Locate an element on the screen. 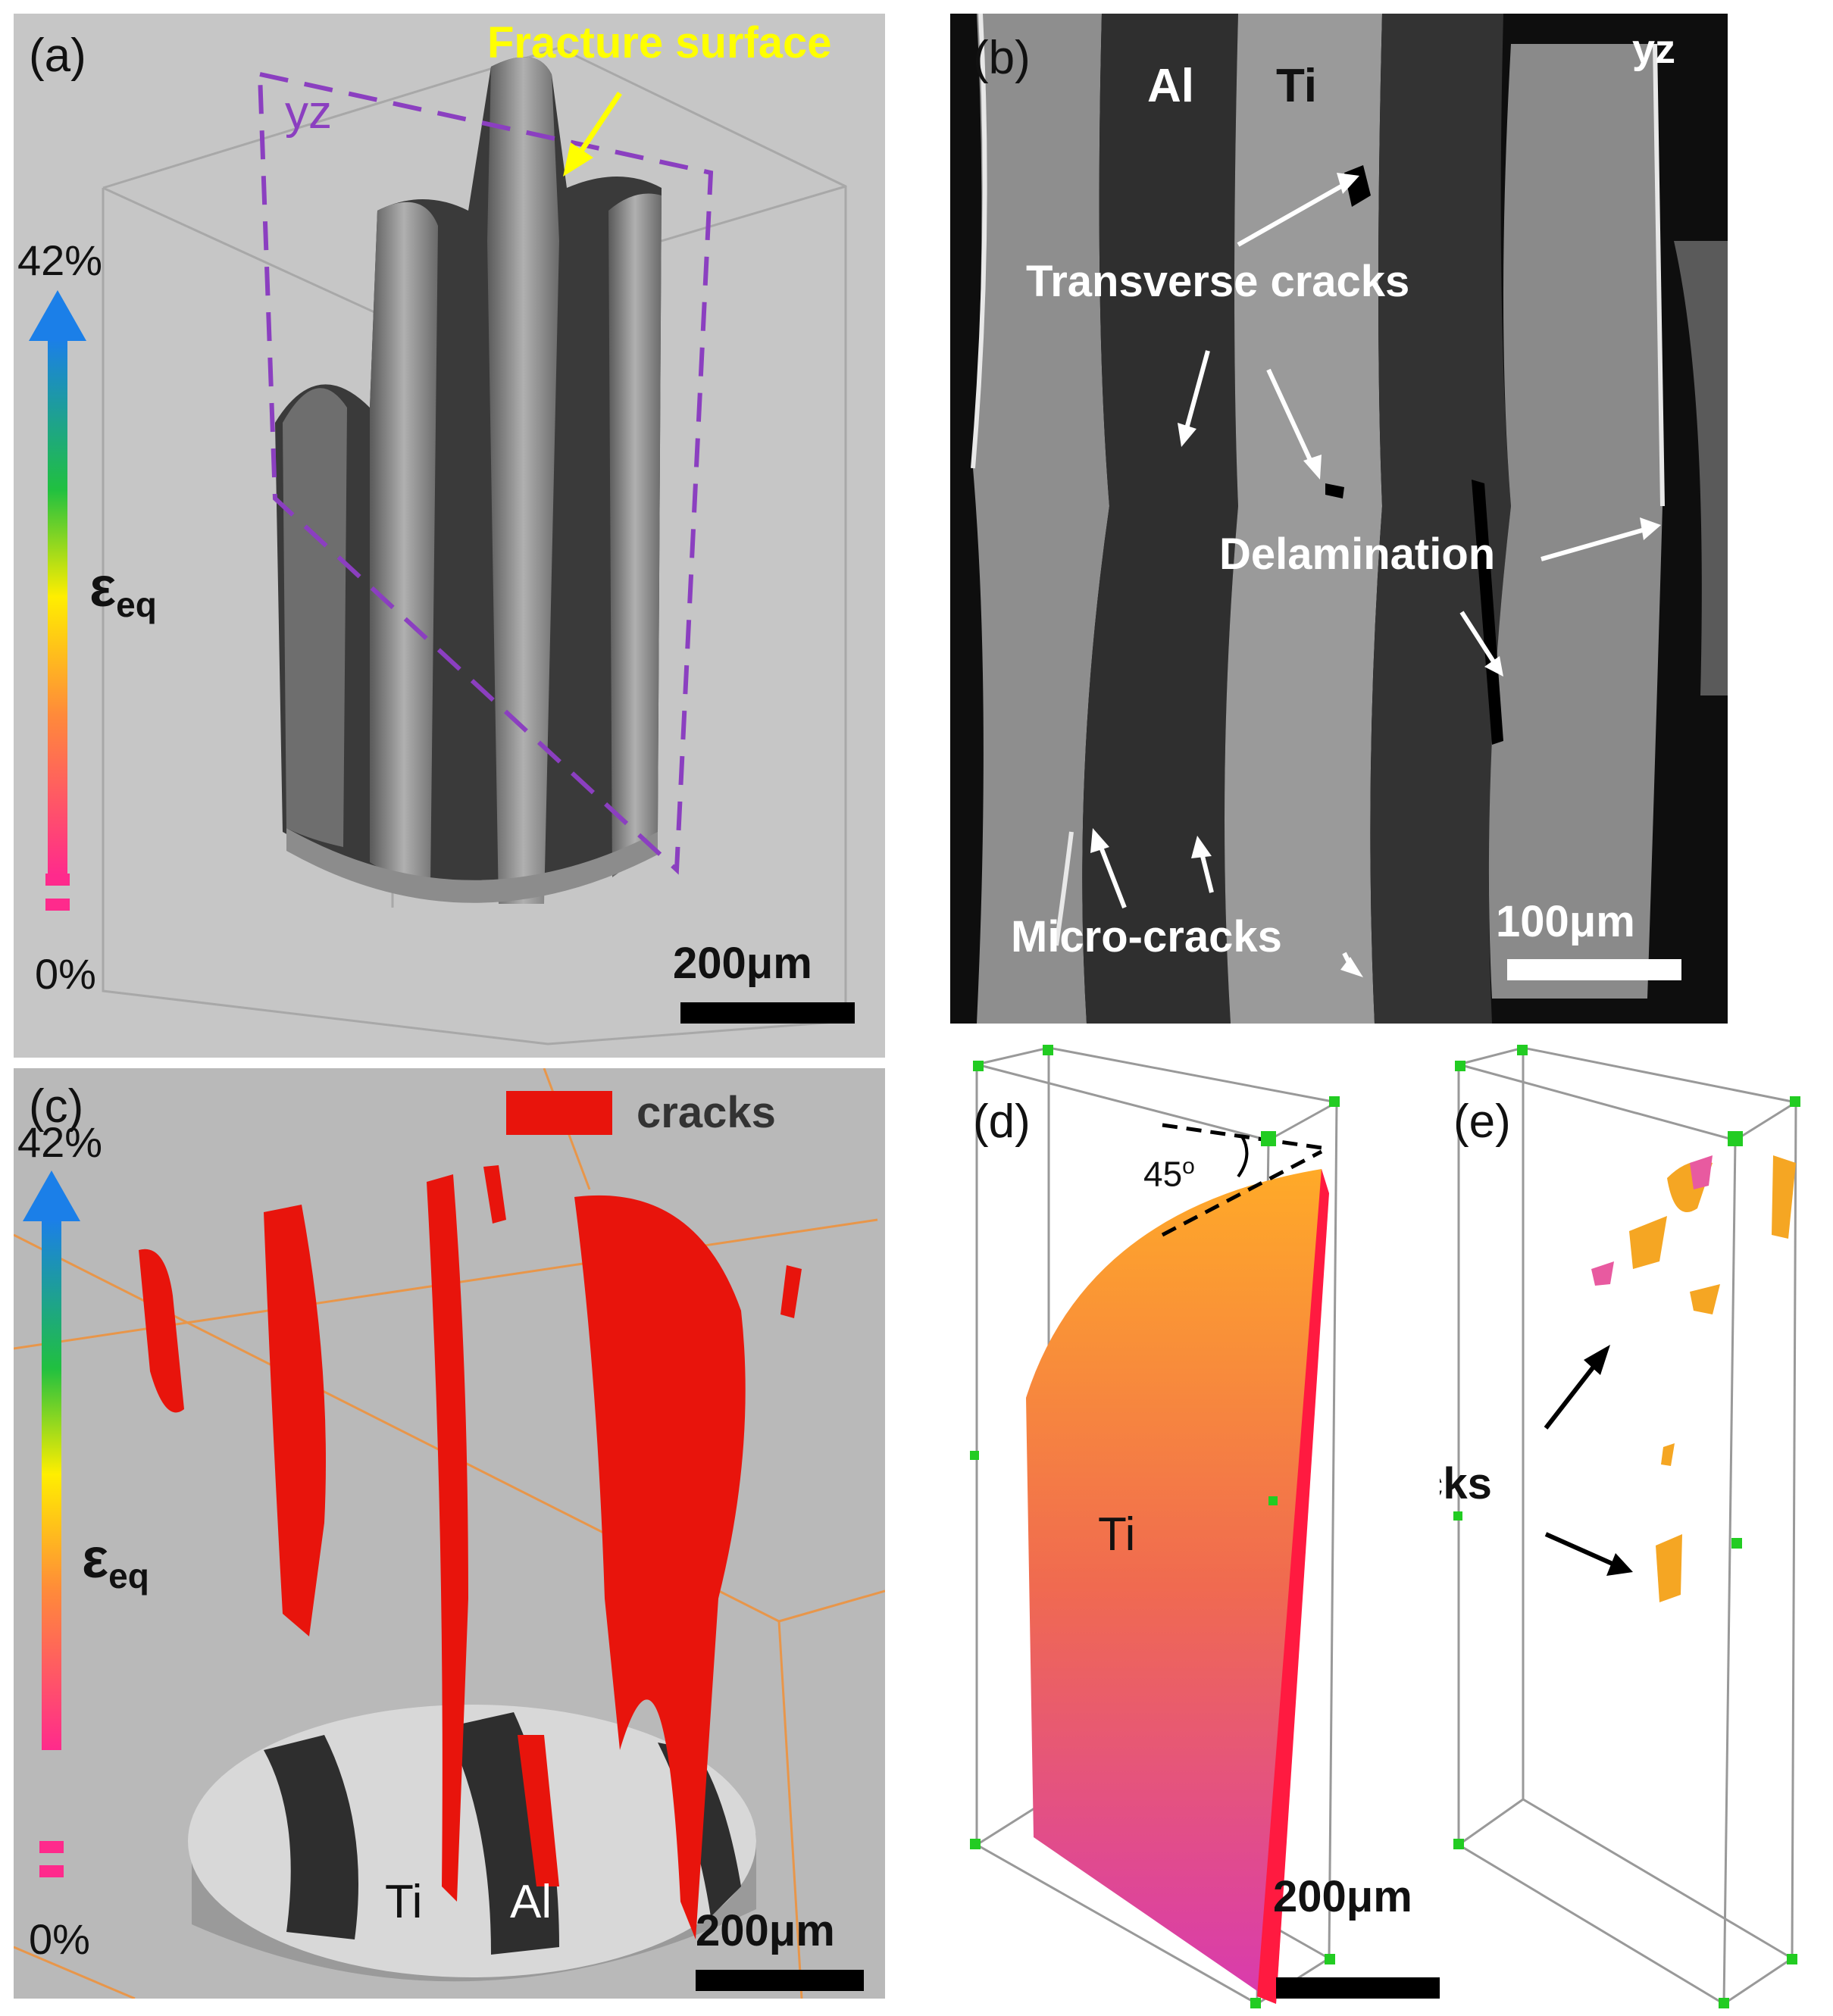  crack-arrows is located at coordinates (1580, 1462).